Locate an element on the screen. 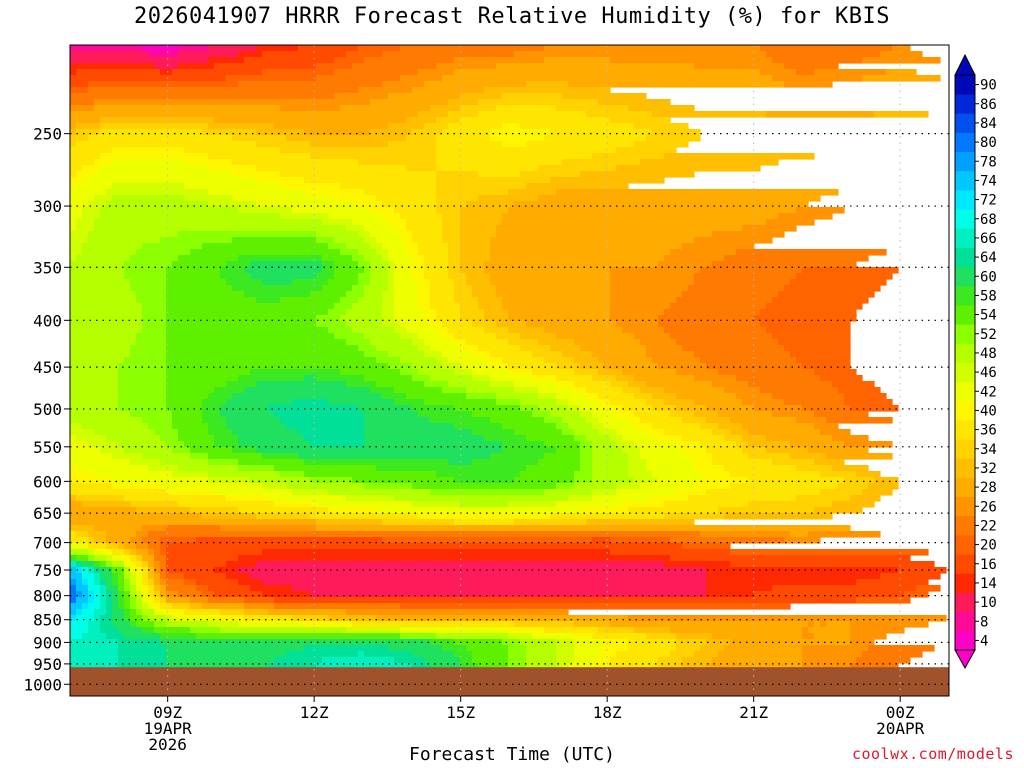 Image resolution: width=1024 pixels, height=768 pixels. colorbar-label: 66 is located at coordinates (988, 239).